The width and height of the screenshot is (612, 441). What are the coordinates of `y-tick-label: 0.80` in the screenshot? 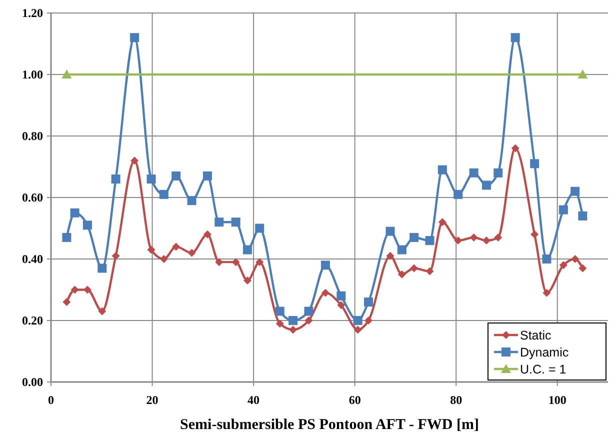 It's located at (32, 136).